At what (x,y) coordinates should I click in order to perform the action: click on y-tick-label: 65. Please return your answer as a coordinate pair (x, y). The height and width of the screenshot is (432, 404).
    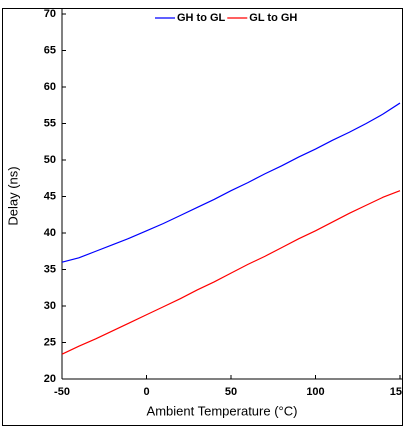
    Looking at the image, I should click on (50, 50).